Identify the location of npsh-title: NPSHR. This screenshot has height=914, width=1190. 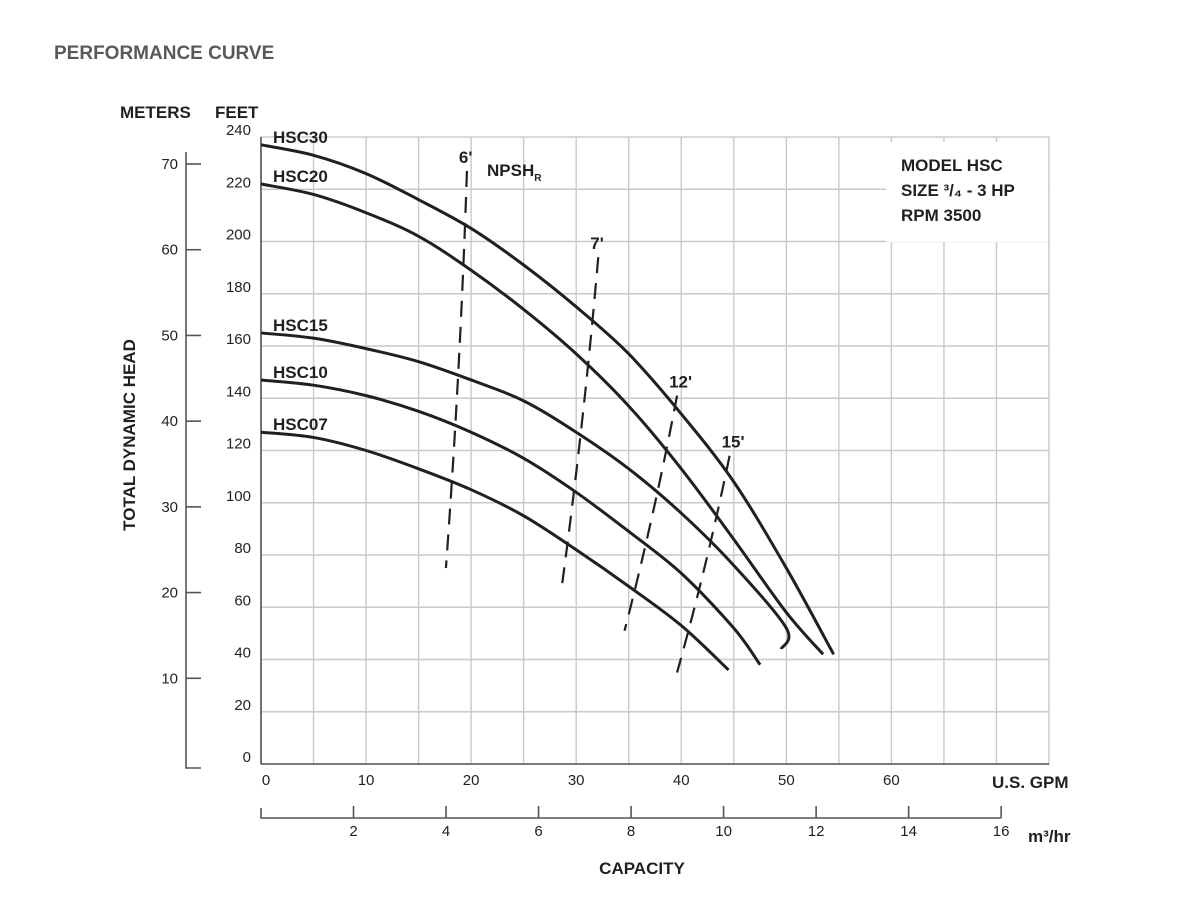
(514, 172).